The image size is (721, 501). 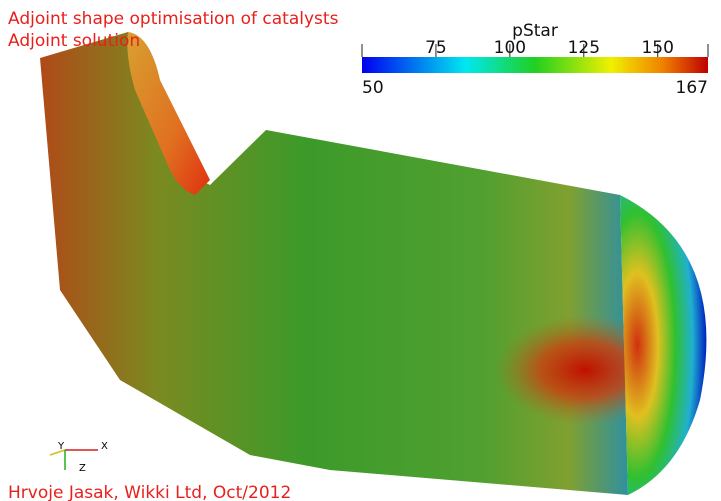 What do you see at coordinates (584, 48) in the screenshot?
I see `colorbar-tick-label: 125` at bounding box center [584, 48].